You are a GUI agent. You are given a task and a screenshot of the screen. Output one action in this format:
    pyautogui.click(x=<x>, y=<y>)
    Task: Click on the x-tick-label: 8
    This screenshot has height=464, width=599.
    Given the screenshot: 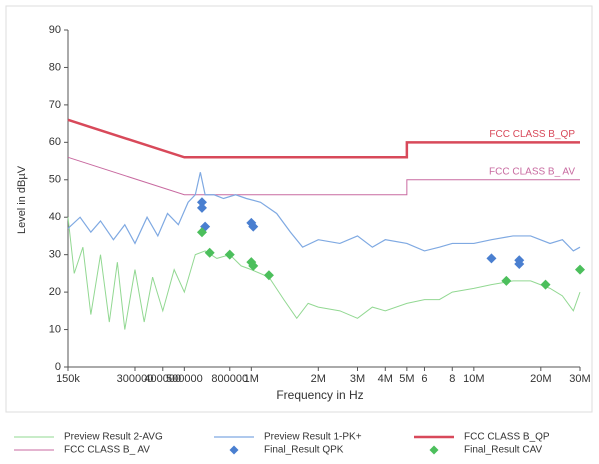 What is the action you would take?
    pyautogui.click(x=452, y=379)
    